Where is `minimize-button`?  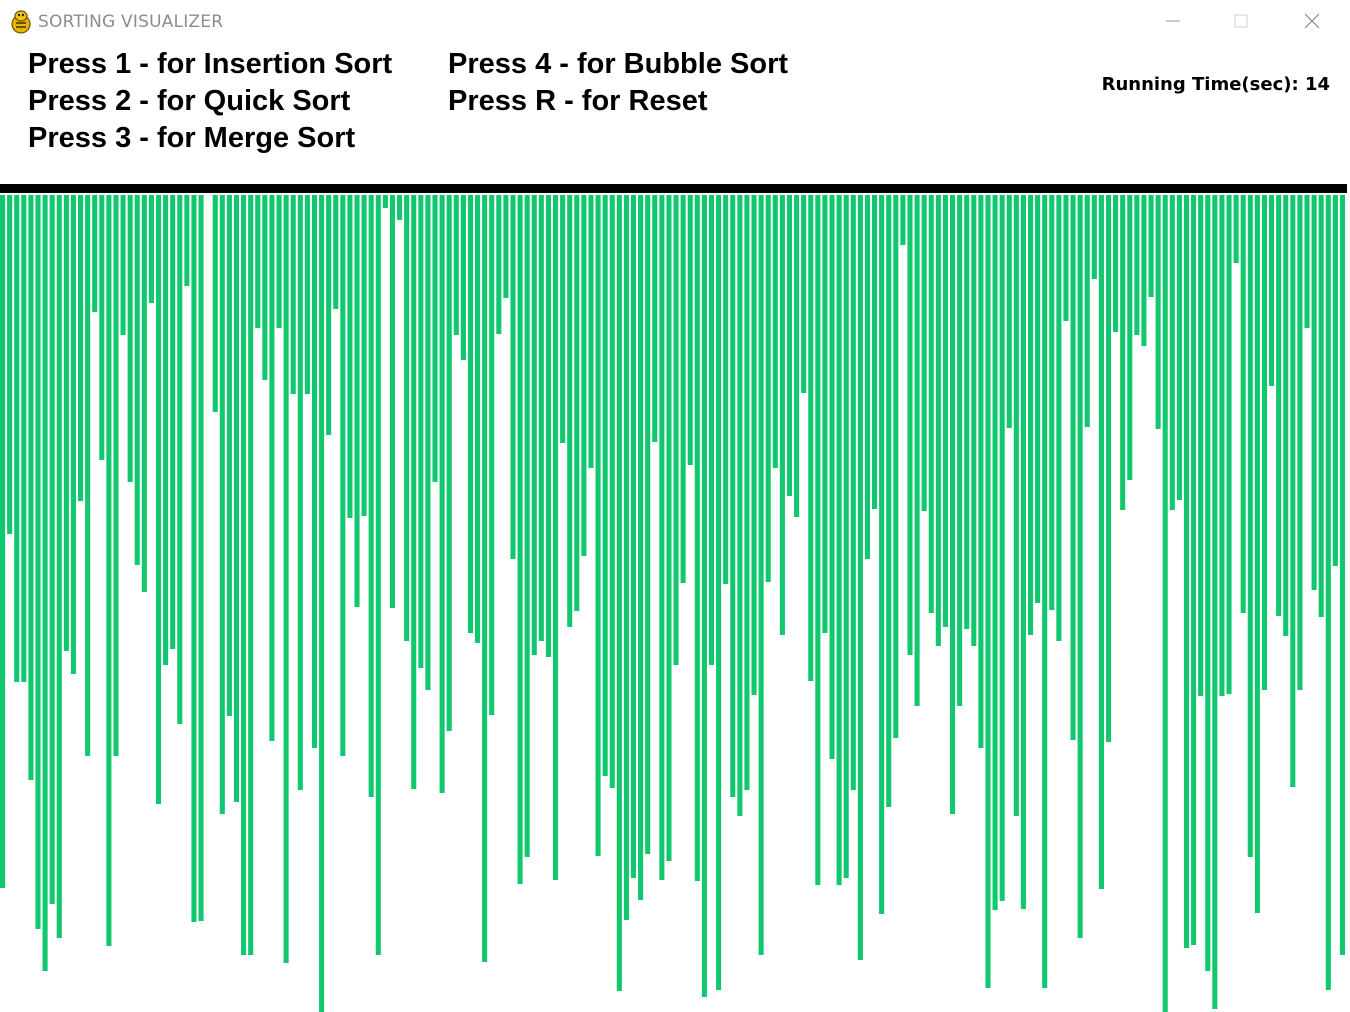
minimize-button is located at coordinates (1173, 21).